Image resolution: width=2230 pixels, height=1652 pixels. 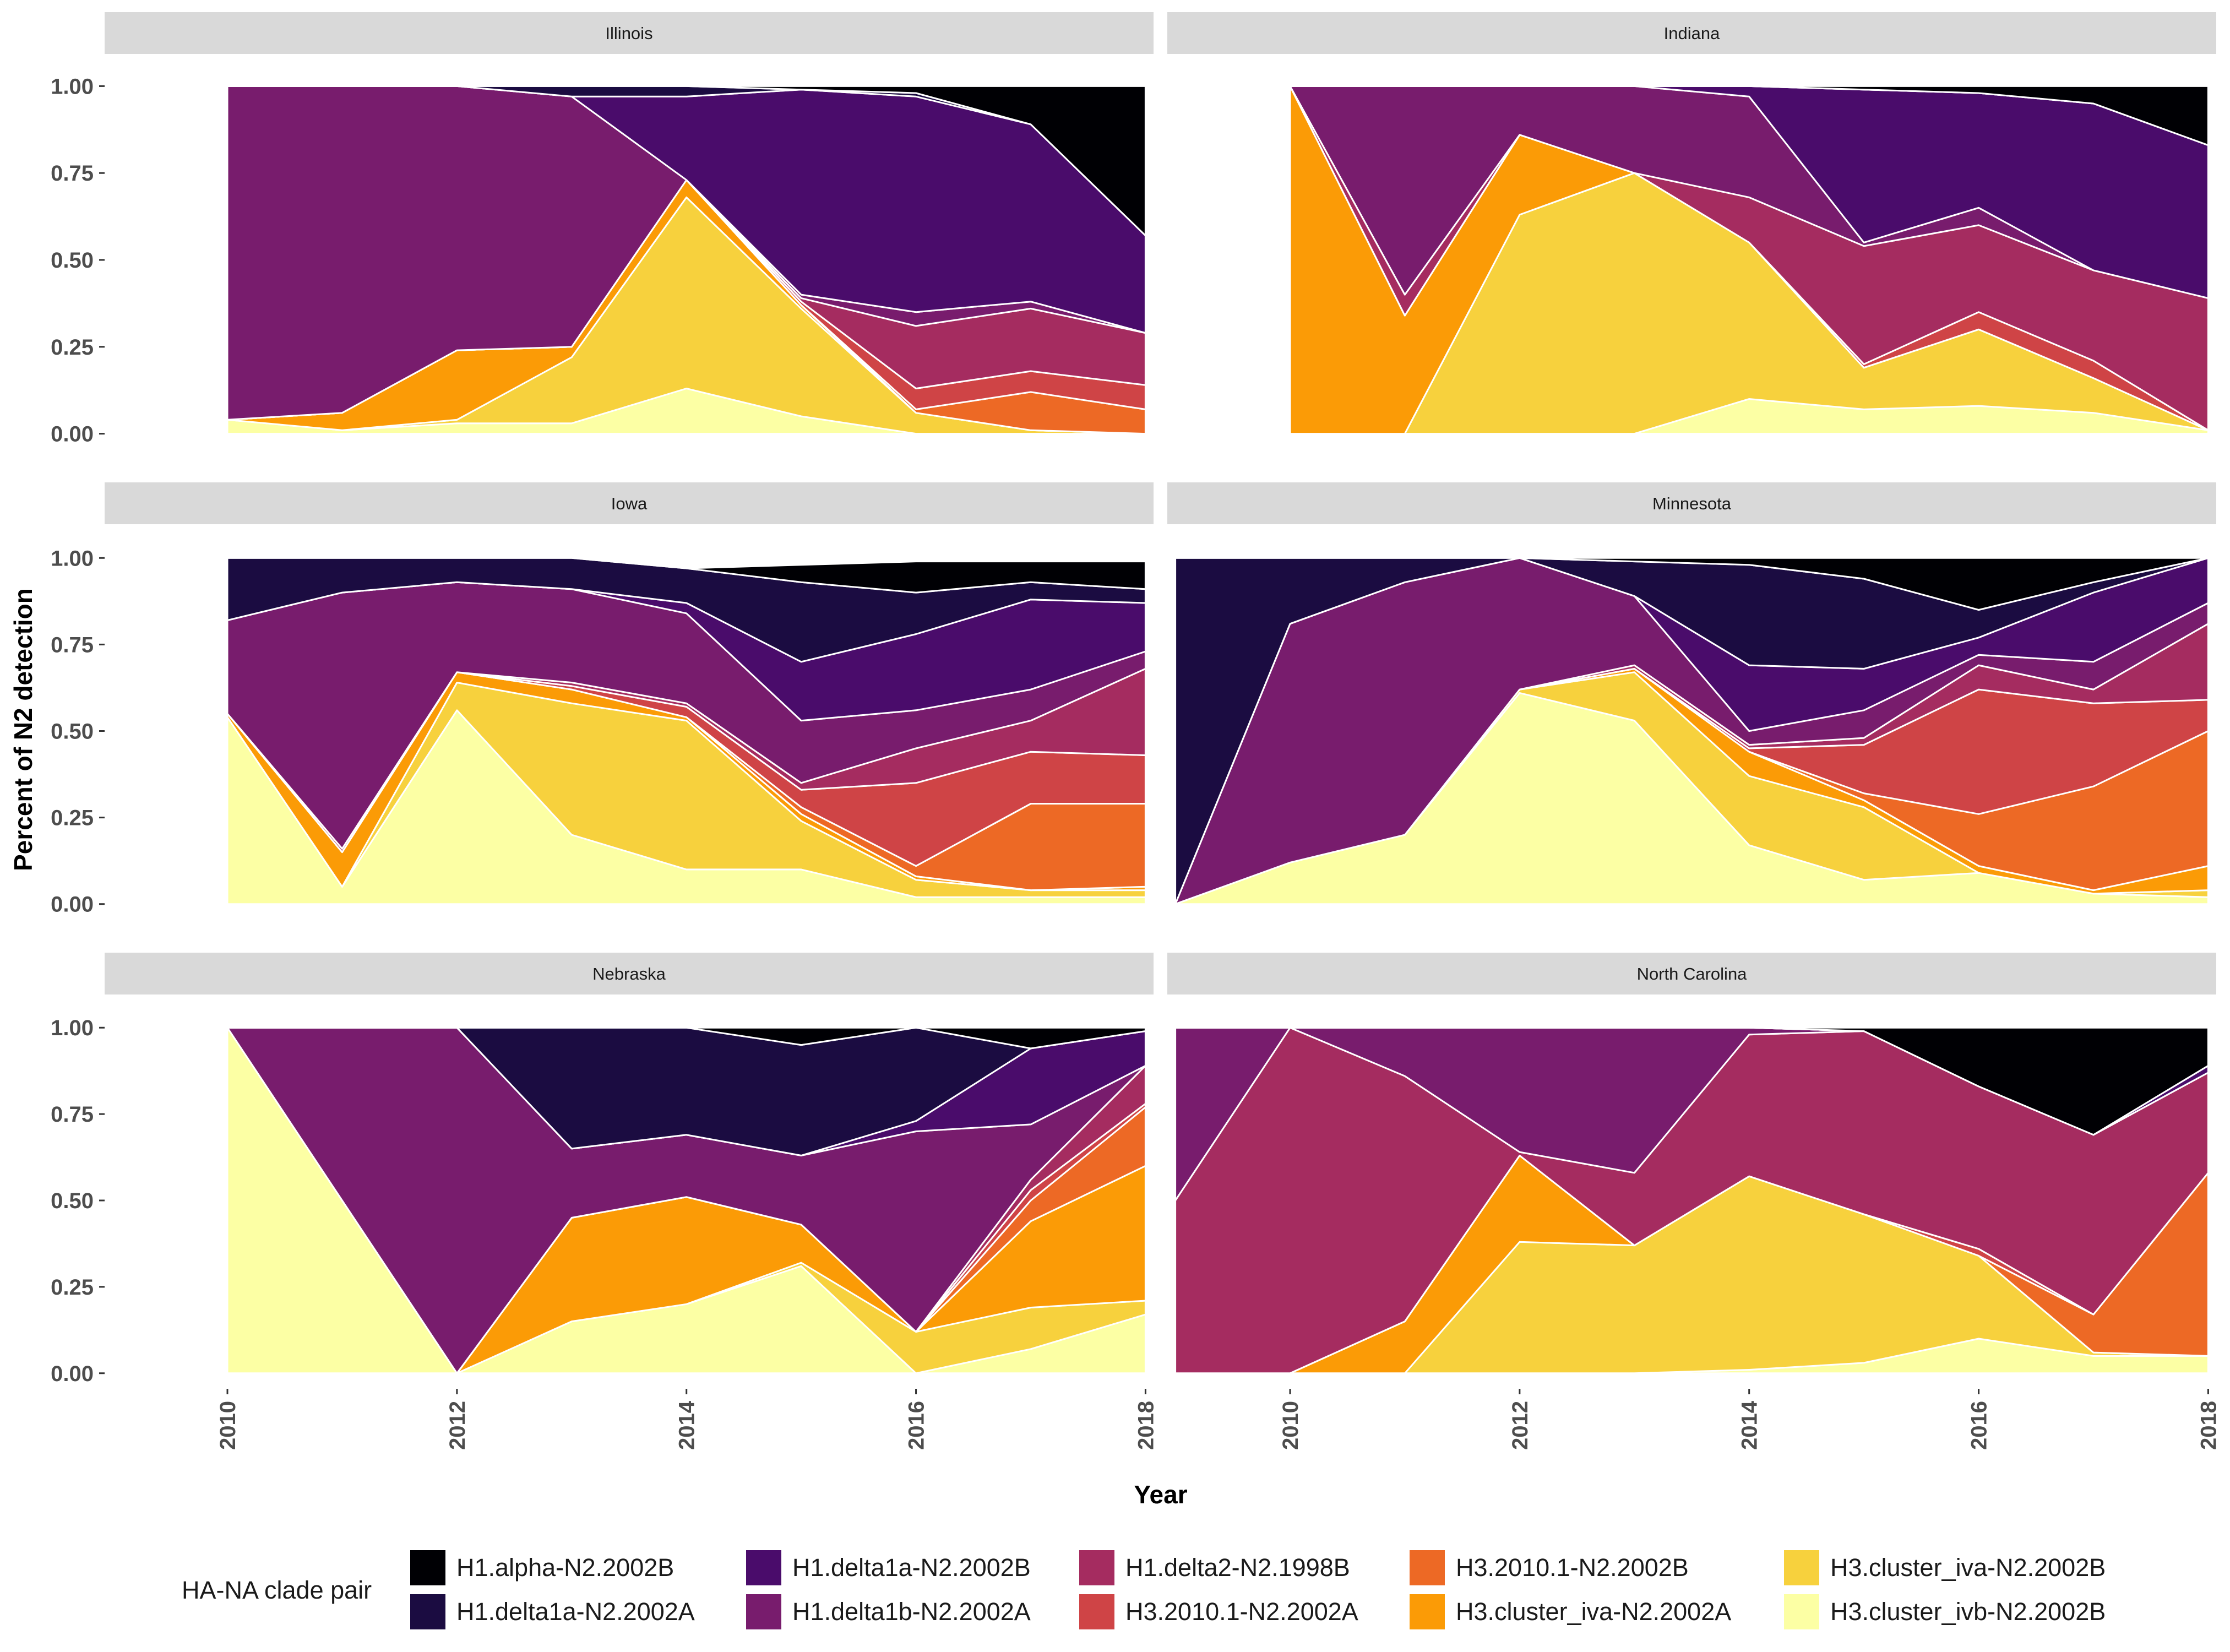 I want to click on legend-item-h1-delta1b-n2-2002a: H1.delta1b-N2.2002A, so click(x=888, y=1611).